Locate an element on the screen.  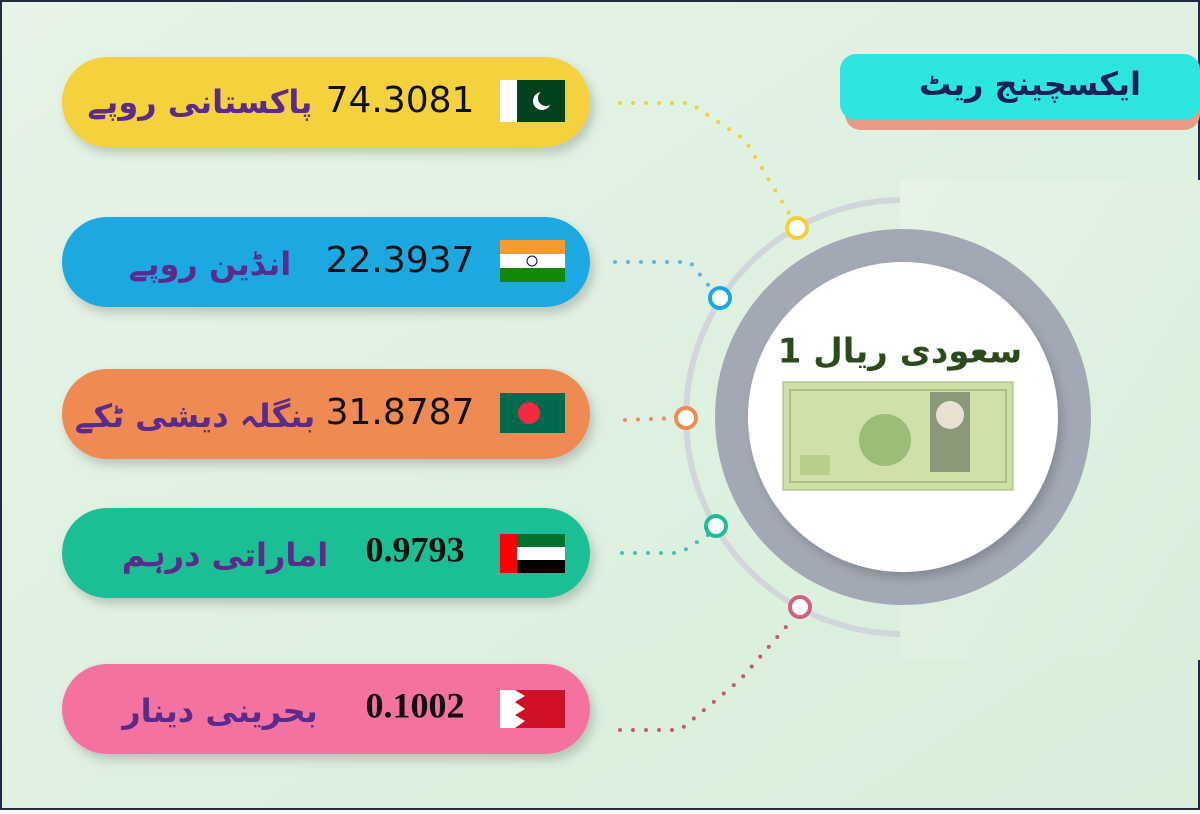
rate: 74.3081 is located at coordinates (400, 100).